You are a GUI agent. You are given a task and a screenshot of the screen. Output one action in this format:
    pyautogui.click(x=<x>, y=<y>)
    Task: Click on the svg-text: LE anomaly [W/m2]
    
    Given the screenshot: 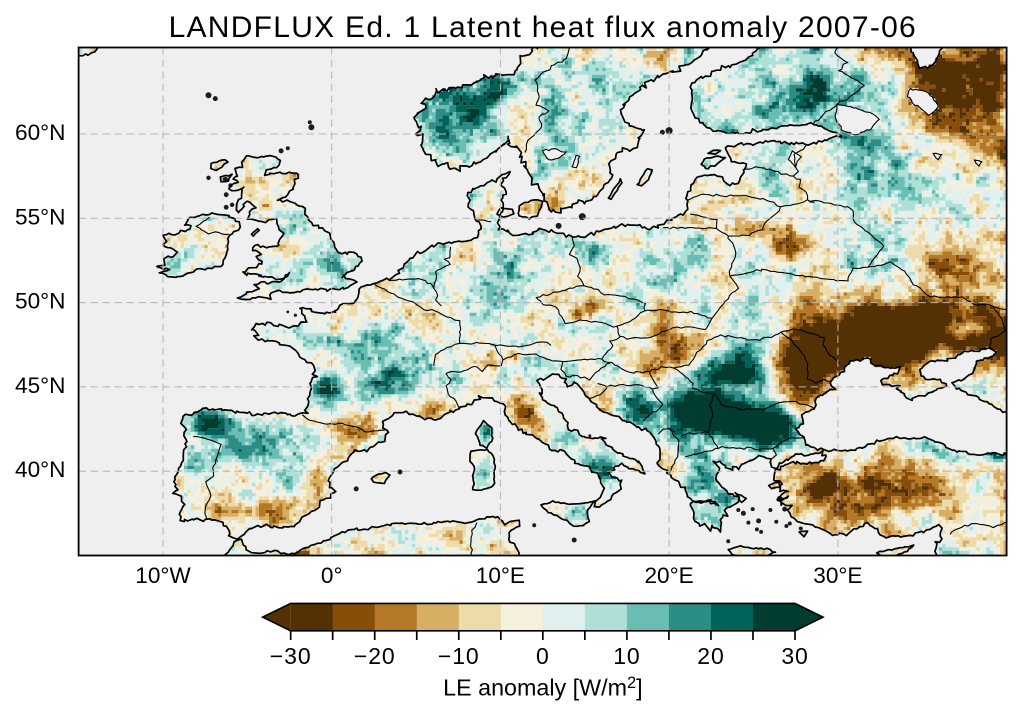 What is the action you would take?
    pyautogui.click(x=543, y=687)
    